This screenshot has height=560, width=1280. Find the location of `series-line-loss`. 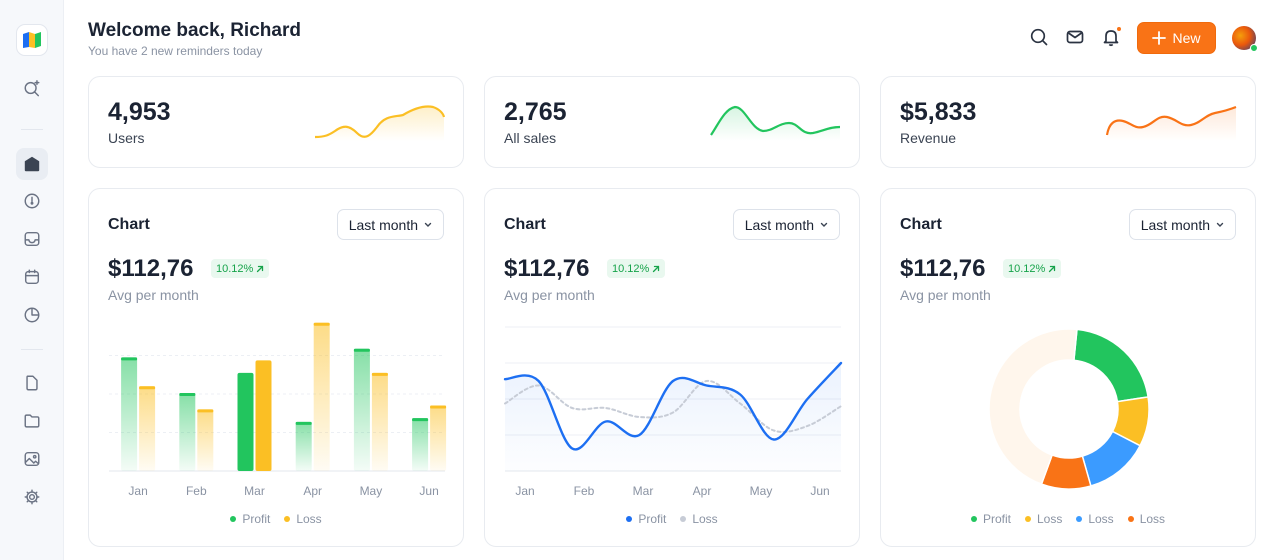

series-line-loss is located at coordinates (673, 406).